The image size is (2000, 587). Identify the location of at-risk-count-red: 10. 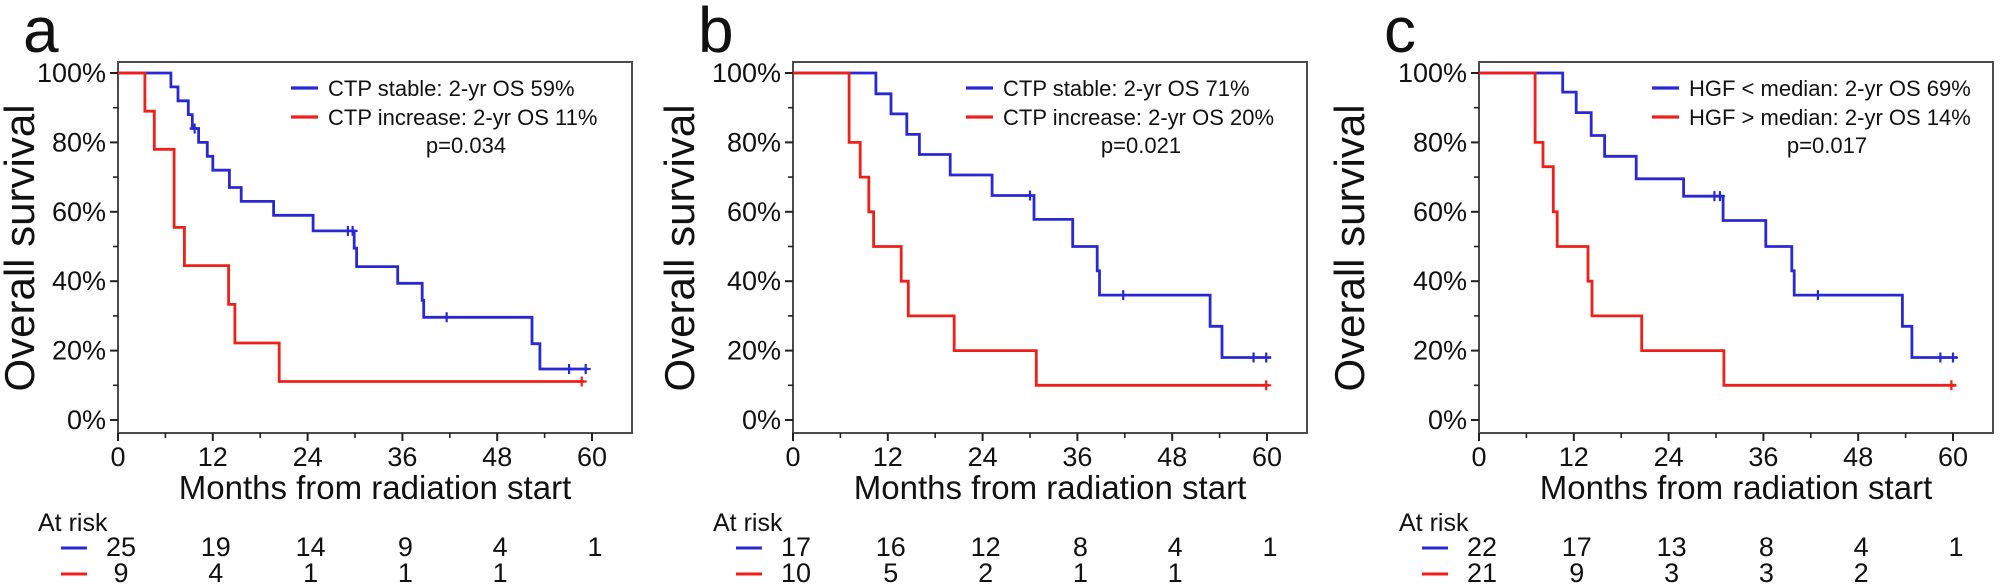
(796, 572).